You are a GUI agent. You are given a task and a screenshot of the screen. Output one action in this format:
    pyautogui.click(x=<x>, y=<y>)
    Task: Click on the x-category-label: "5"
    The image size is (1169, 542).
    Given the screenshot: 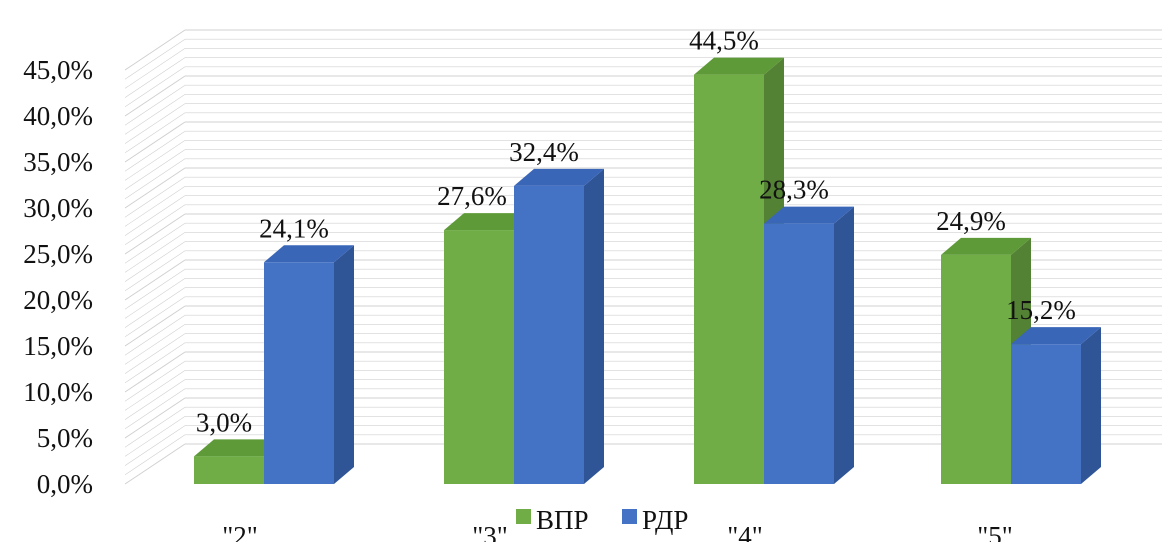 What is the action you would take?
    pyautogui.click(x=995, y=531)
    